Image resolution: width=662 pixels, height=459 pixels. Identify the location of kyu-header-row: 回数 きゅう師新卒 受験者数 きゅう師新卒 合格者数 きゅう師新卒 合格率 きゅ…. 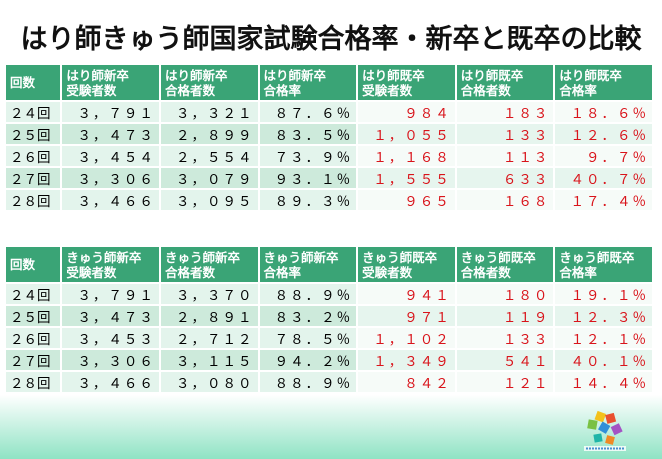
(329, 264).